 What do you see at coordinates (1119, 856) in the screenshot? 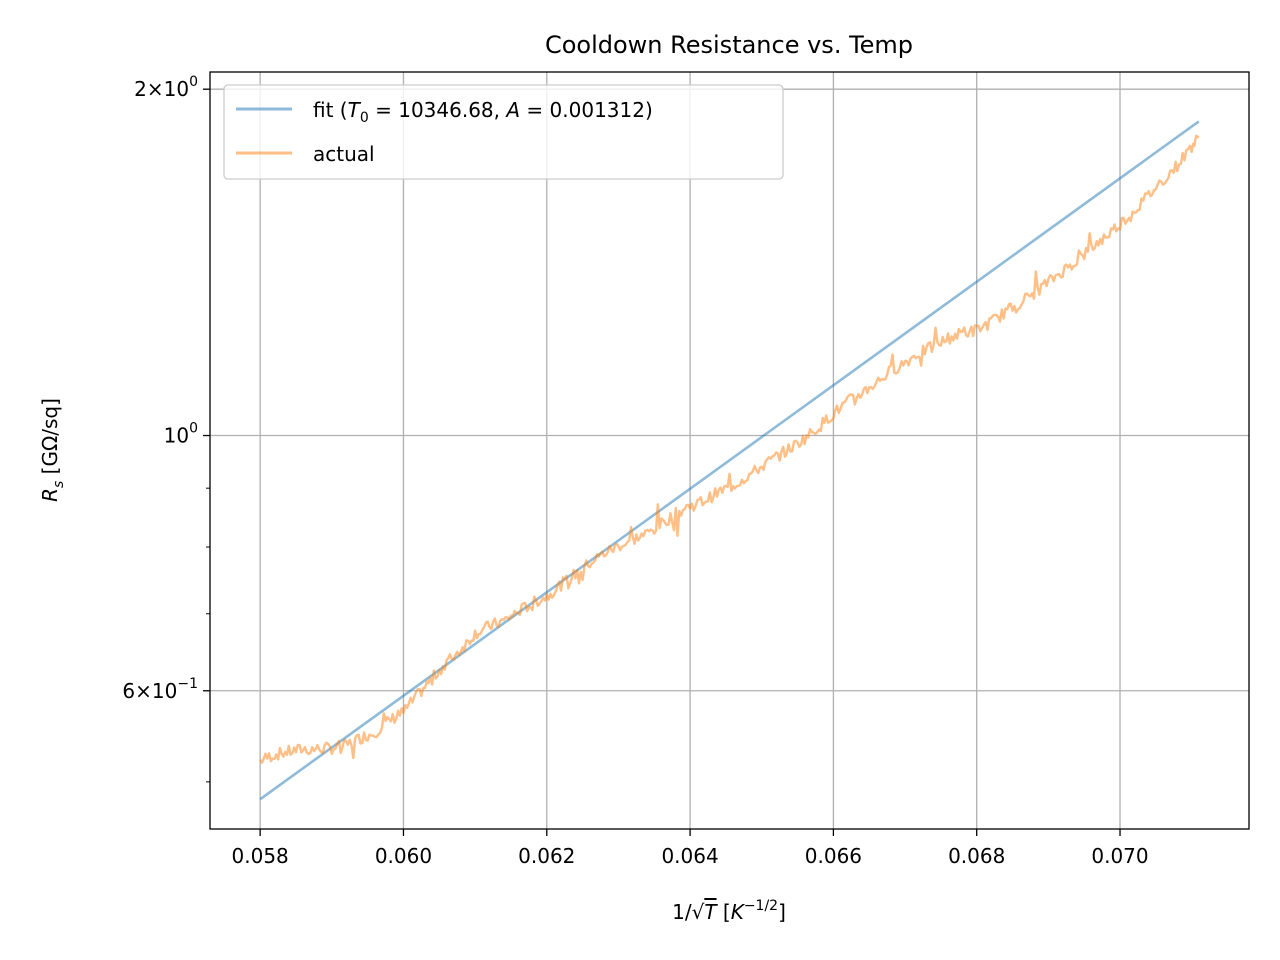
I see `x-tick-label: 0.070` at bounding box center [1119, 856].